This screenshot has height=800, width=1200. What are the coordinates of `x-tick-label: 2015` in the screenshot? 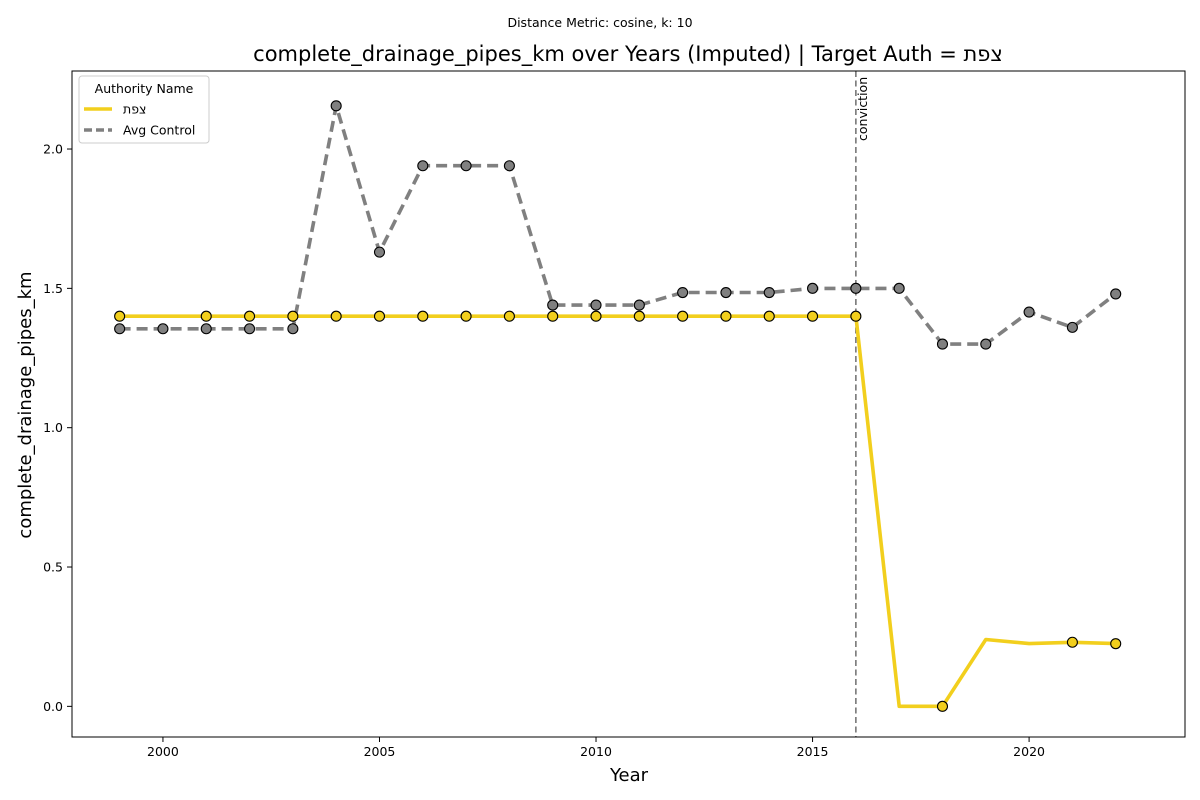 It's located at (813, 751).